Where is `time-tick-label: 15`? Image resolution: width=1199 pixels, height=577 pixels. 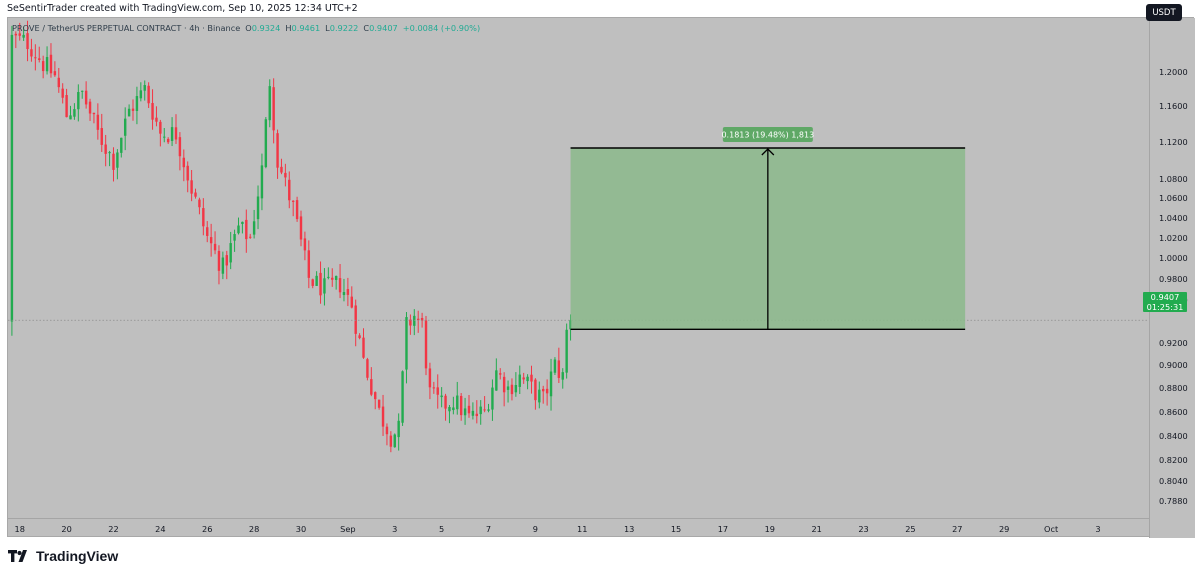 time-tick-label: 15 is located at coordinates (676, 529).